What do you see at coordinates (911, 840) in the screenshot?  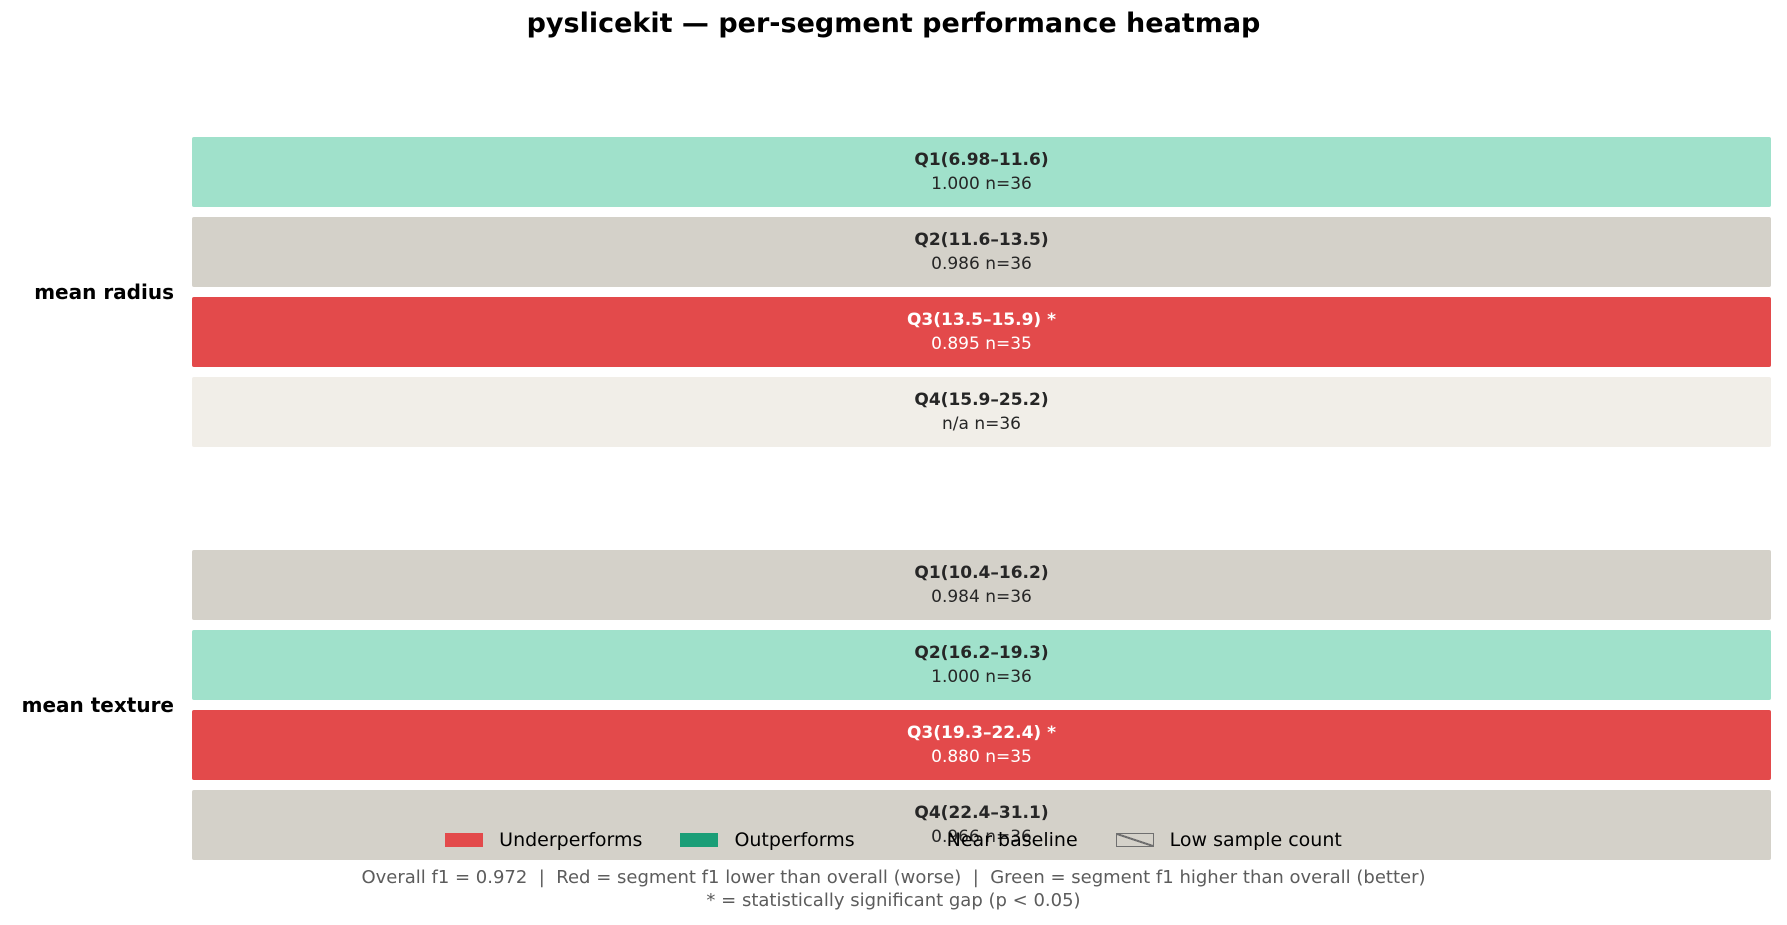 I see `legend-swatch-near-baseline` at bounding box center [911, 840].